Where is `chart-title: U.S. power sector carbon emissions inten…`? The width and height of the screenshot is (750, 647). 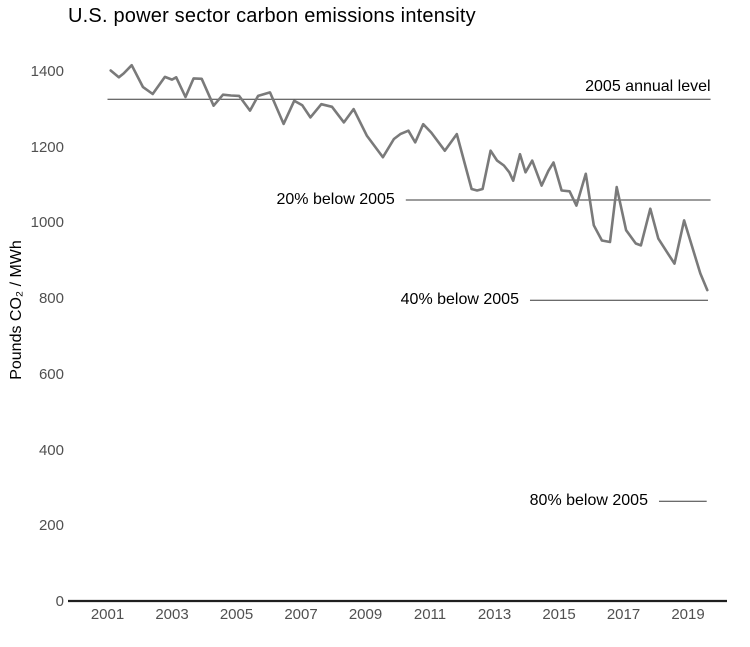
chart-title: U.S. power sector carbon emissions inten… is located at coordinates (272, 16).